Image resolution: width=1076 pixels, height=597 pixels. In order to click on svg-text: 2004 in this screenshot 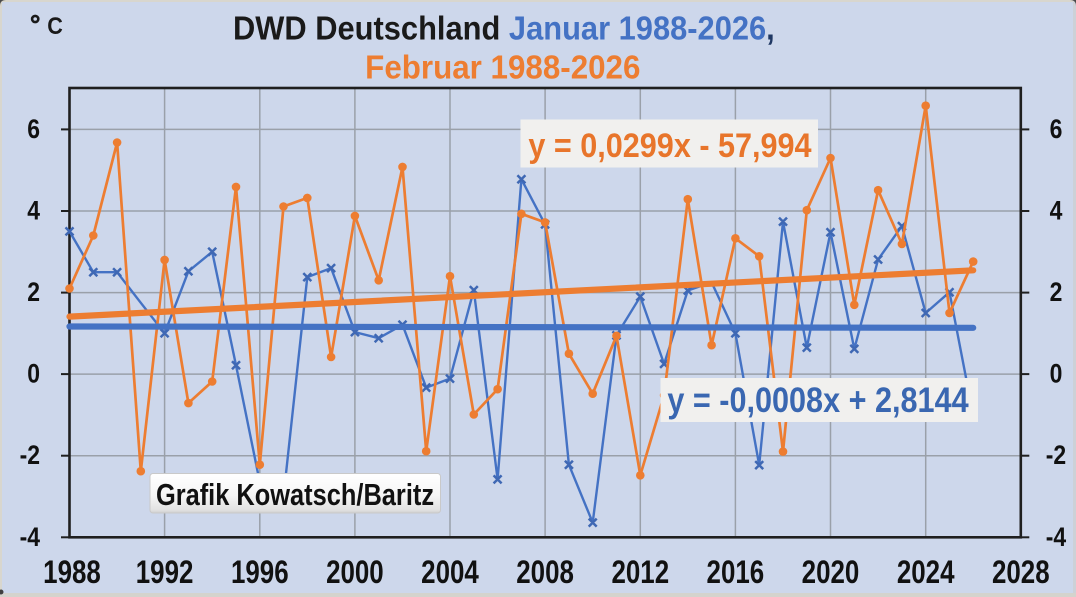, I will do `click(450, 573)`.